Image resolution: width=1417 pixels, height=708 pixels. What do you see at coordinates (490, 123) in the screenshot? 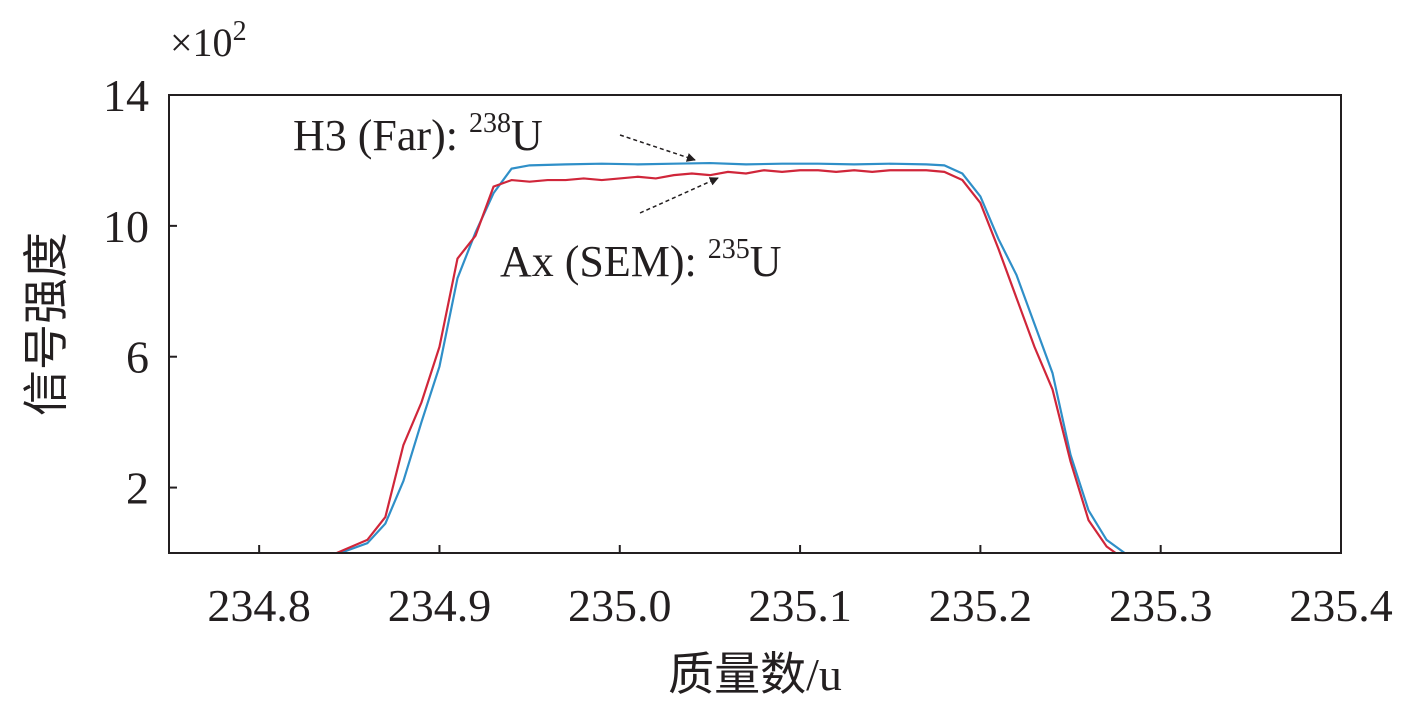
I see `annotation-sup: 238` at bounding box center [490, 123].